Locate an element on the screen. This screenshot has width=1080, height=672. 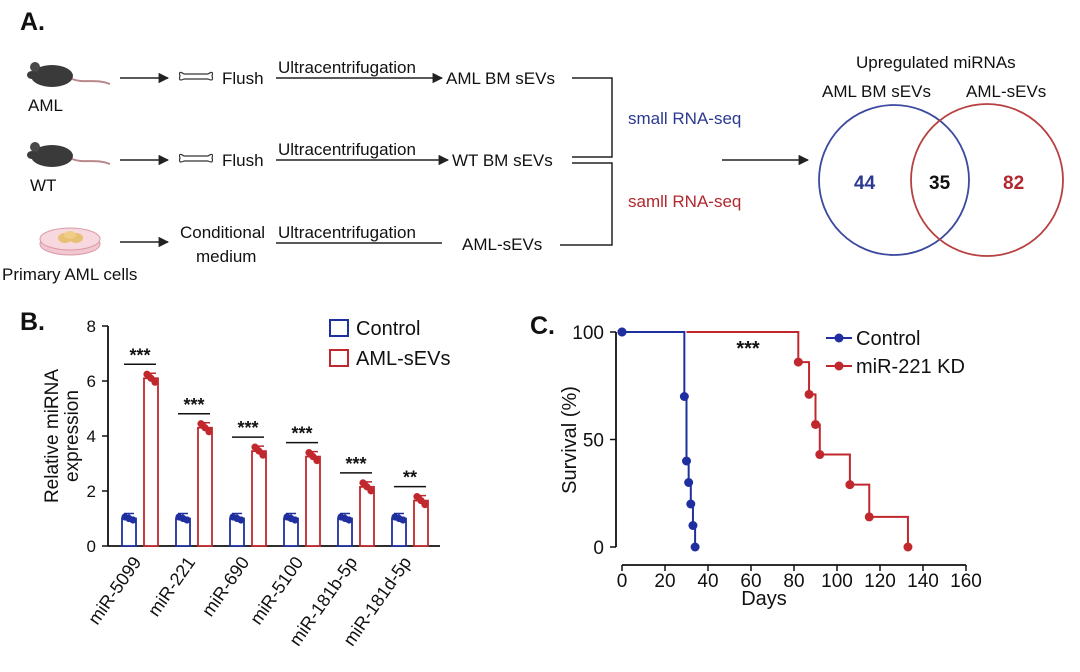
legend-label: AML-sEVs is located at coordinates (403, 359).